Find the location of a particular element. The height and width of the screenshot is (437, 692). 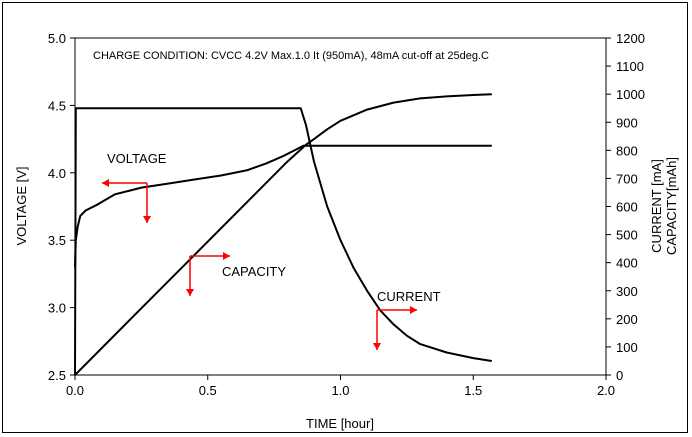

y-left-tick-label: 2.5 is located at coordinates (57, 375).